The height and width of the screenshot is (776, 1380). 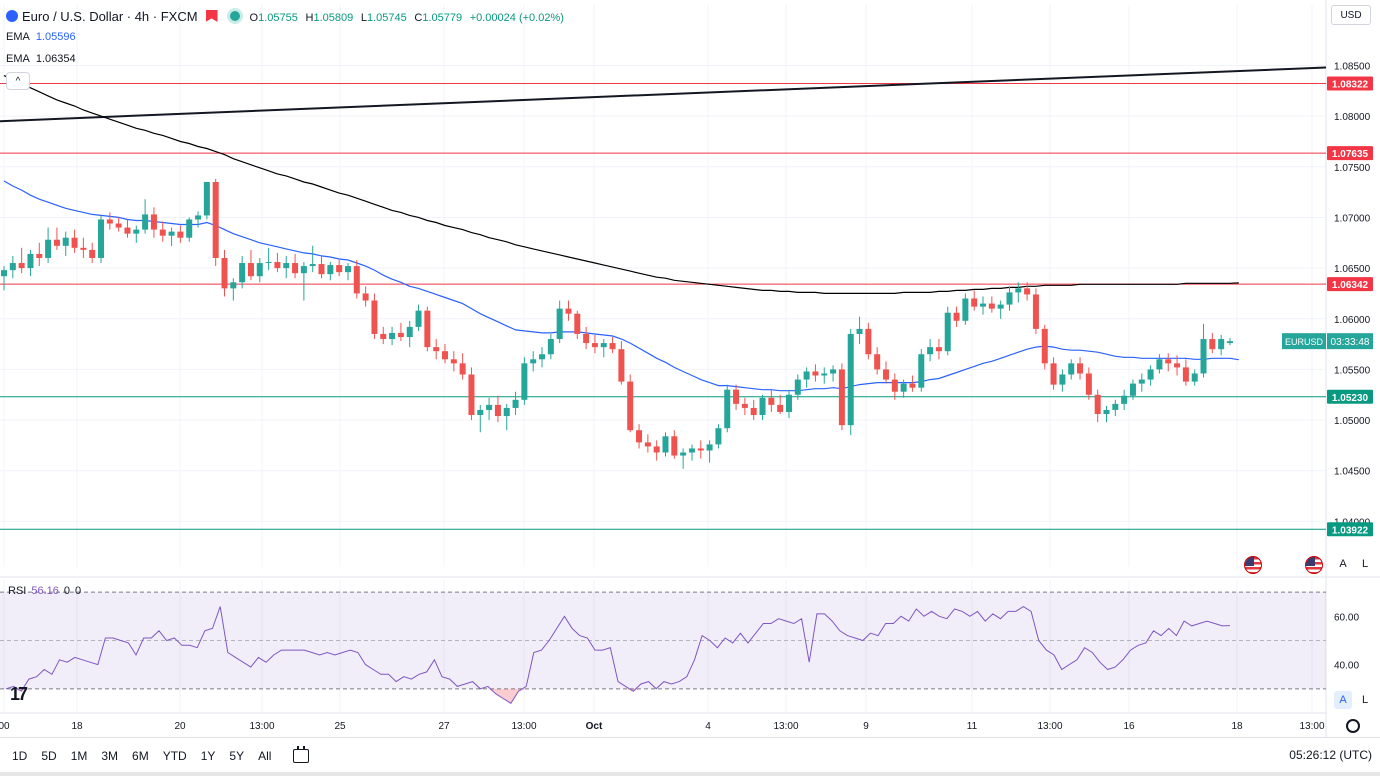 What do you see at coordinates (18, 81) in the screenshot?
I see `collapse-legend-button: ^` at bounding box center [18, 81].